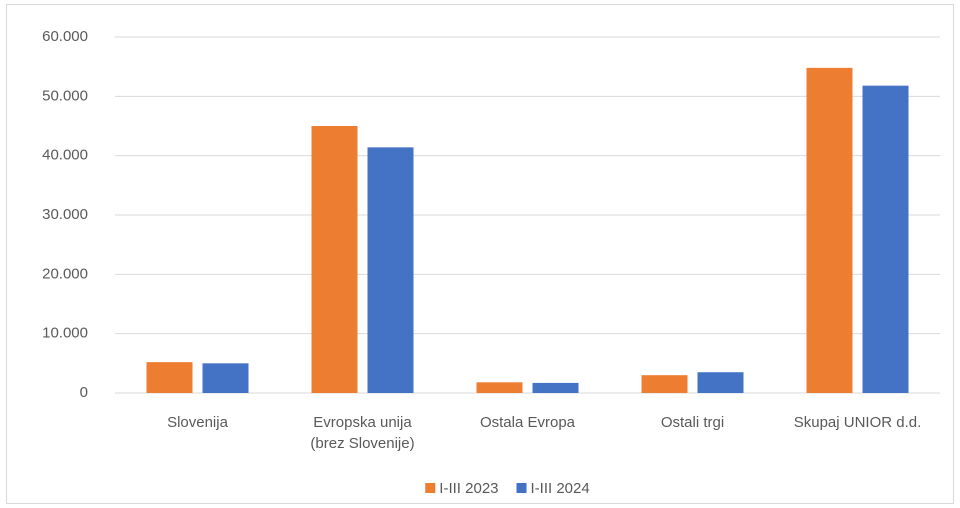 This screenshot has height=508, width=960. I want to click on y-tick-label: 0, so click(84, 392).